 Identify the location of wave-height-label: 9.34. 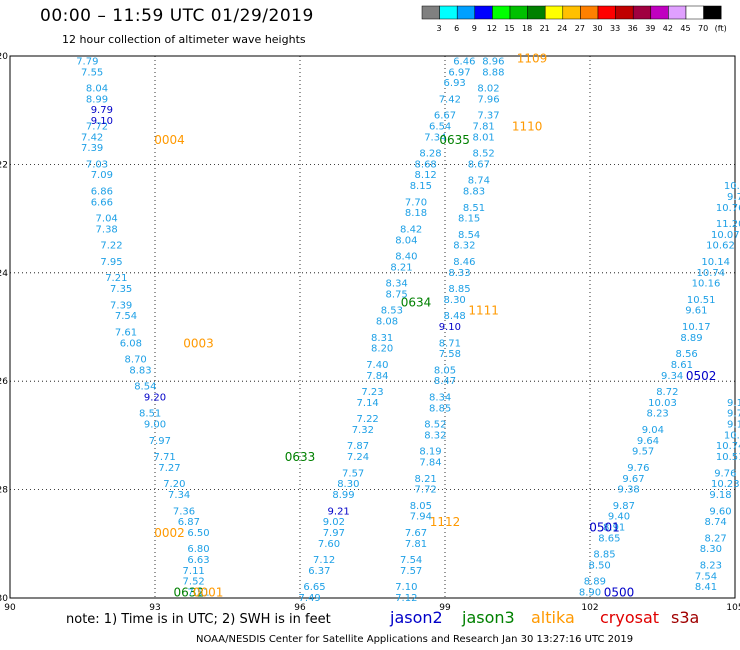
(672, 376).